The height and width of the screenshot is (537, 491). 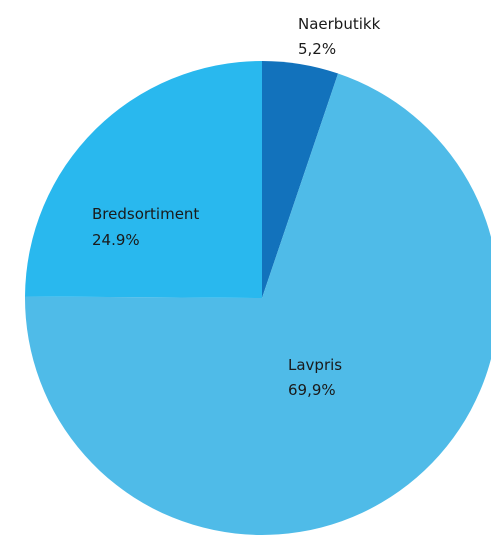 I want to click on slice-label-bredsortiment-value: 24.9%, so click(x=116, y=240).